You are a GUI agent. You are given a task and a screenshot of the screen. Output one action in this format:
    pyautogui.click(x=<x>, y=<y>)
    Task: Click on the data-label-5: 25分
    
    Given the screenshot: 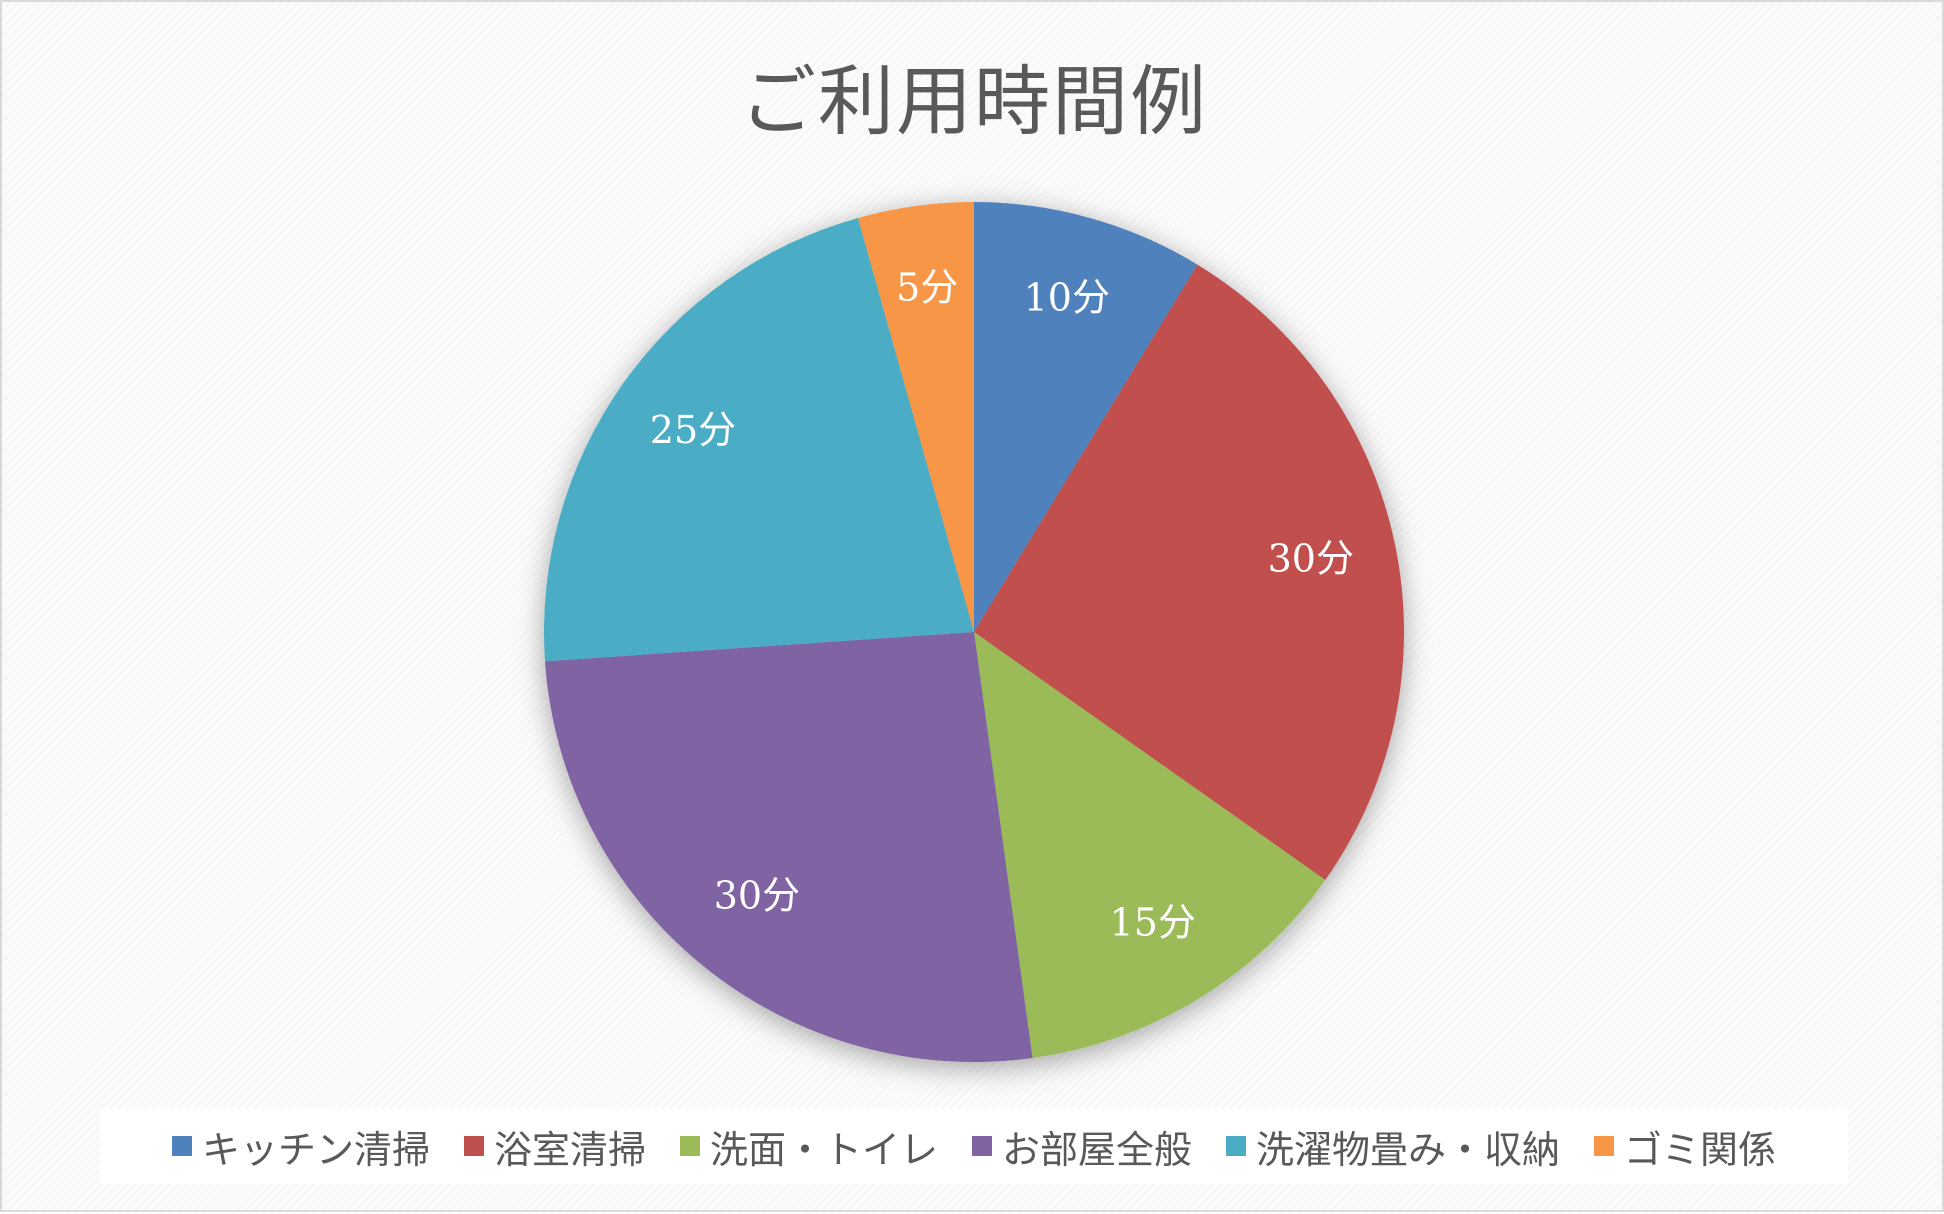 What is the action you would take?
    pyautogui.click(x=693, y=430)
    